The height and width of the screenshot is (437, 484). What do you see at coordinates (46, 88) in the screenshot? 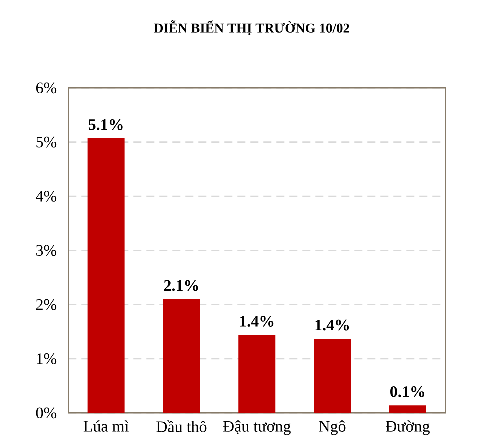
I see `y-tick-label: 6%` at bounding box center [46, 88].